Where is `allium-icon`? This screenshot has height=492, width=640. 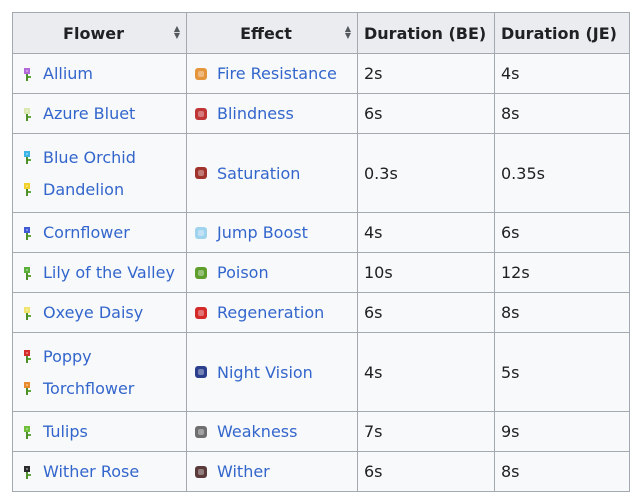
allium-icon is located at coordinates (27, 74).